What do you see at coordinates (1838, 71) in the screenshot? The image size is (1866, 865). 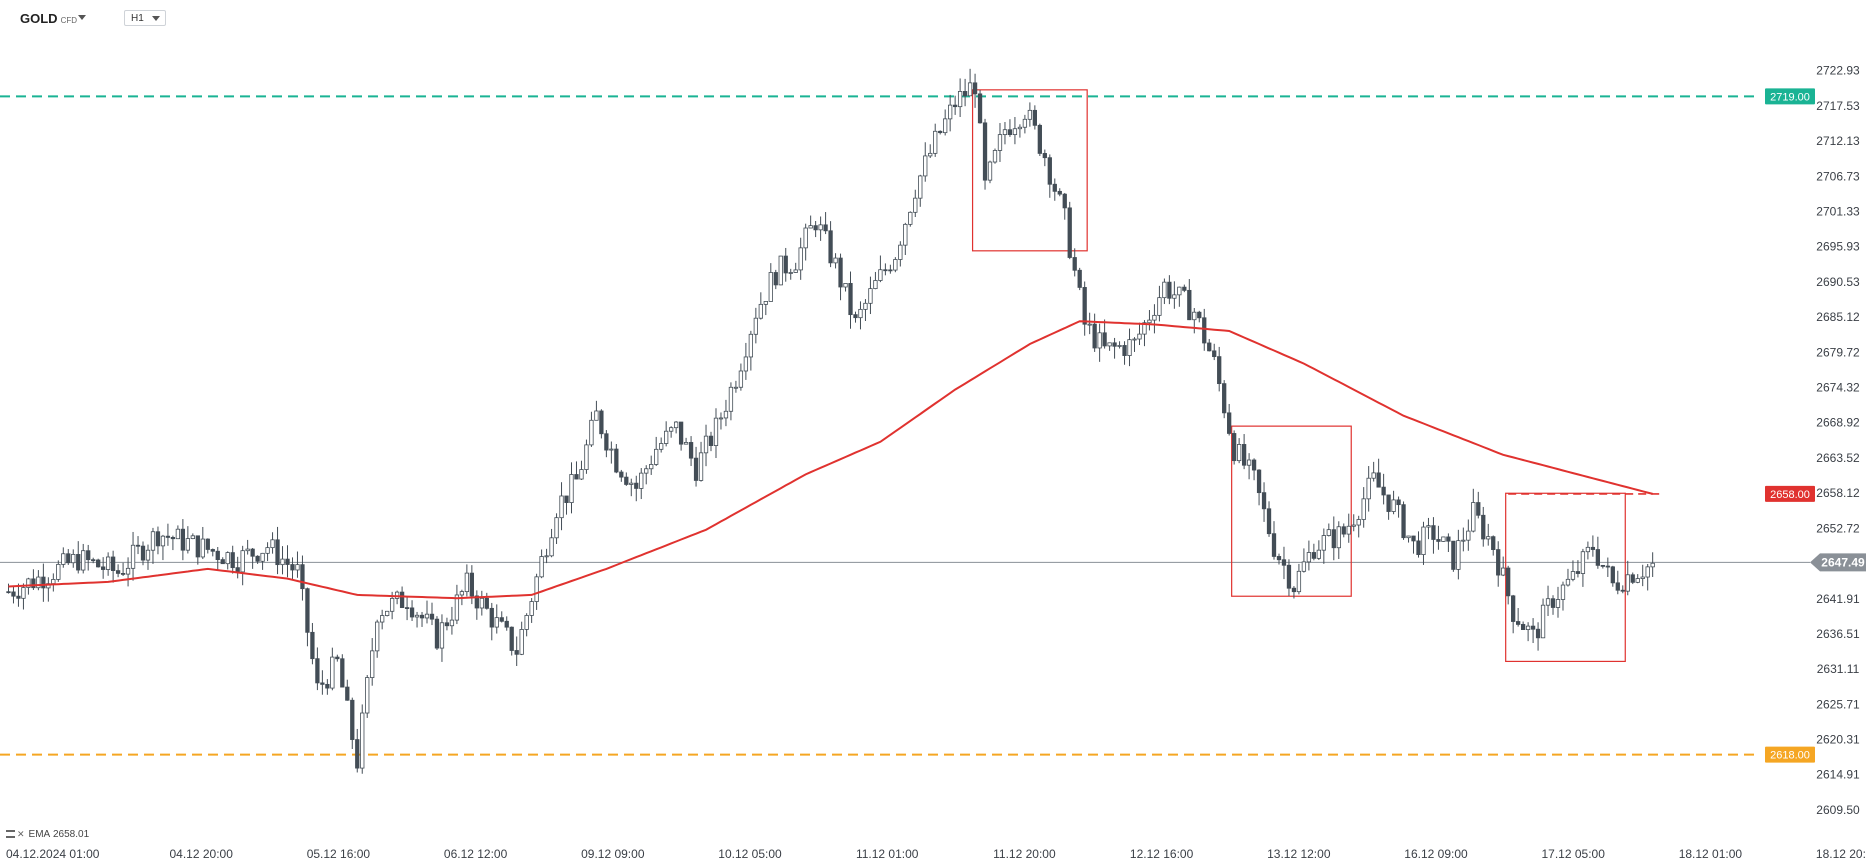 I see `y-tick-label: 2722.93` at bounding box center [1838, 71].